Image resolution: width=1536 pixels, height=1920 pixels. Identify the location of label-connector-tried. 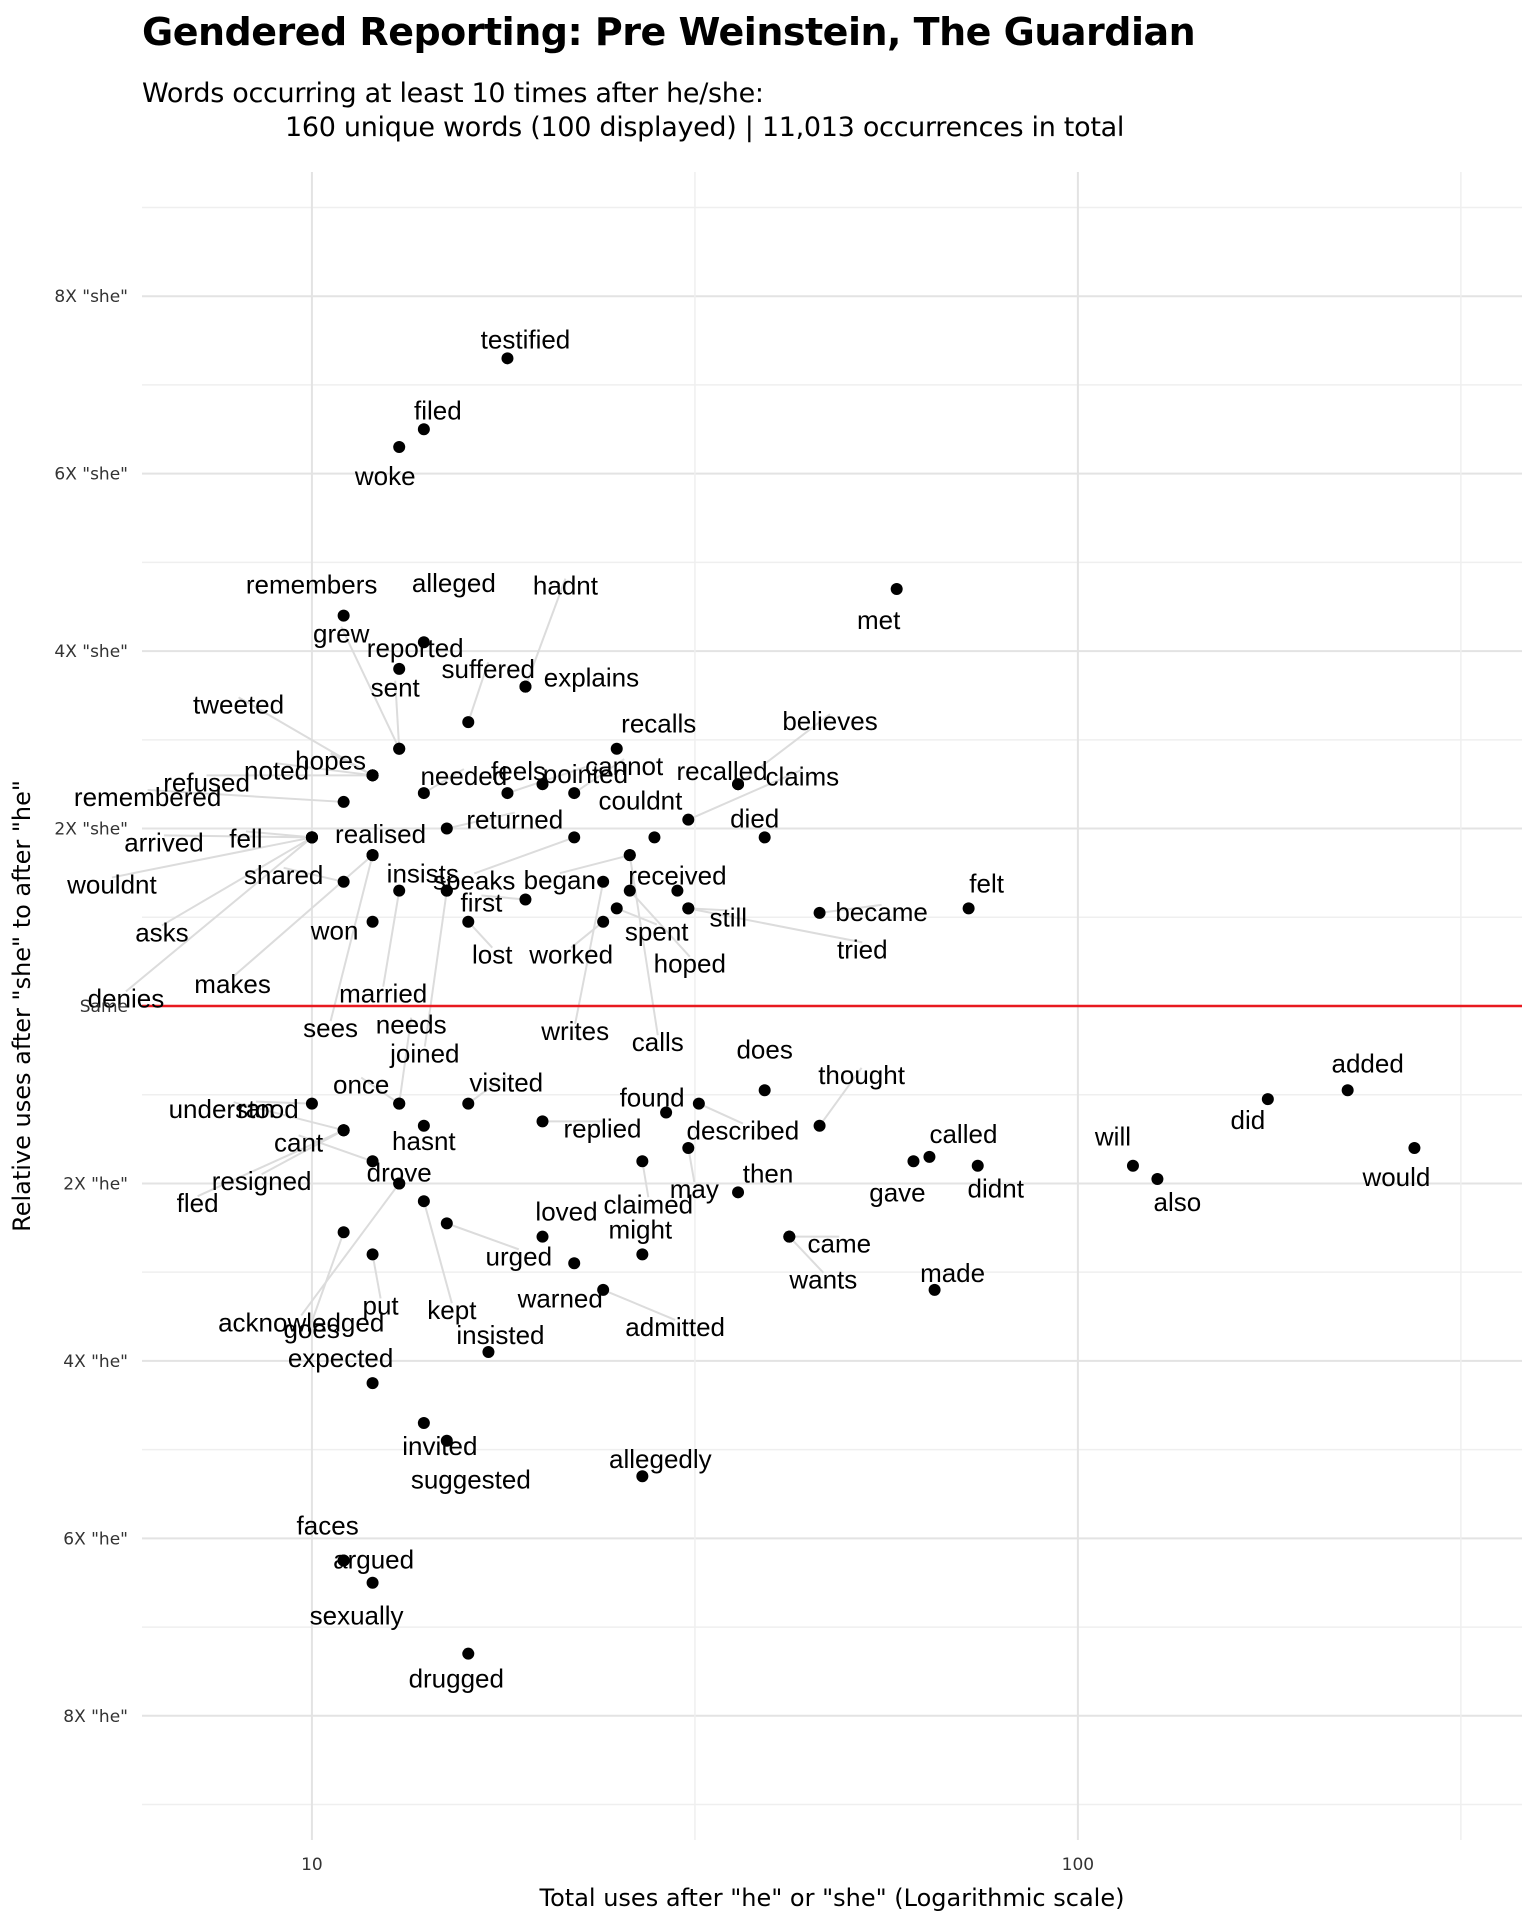
(775, 925).